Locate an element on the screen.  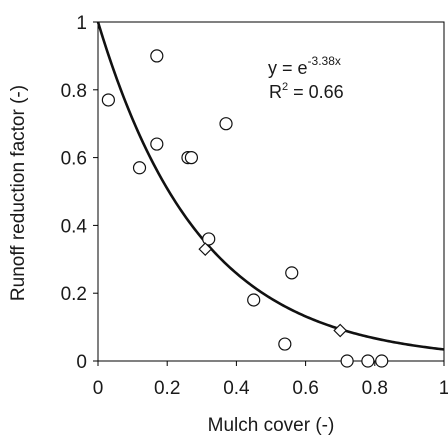
y-tick-label: 0.6 is located at coordinates (74, 159).